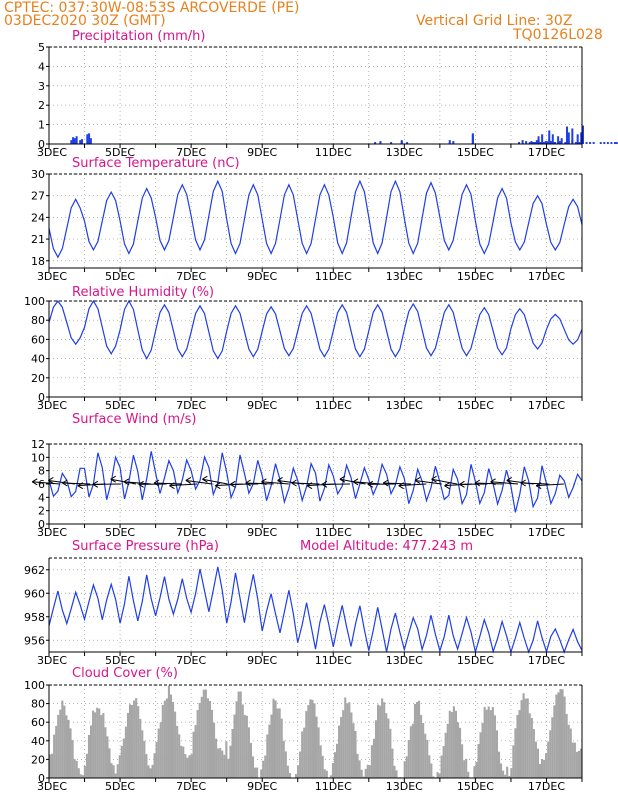 The image size is (618, 800). I want to click on y-tick-label: 20, so click(38, 759).